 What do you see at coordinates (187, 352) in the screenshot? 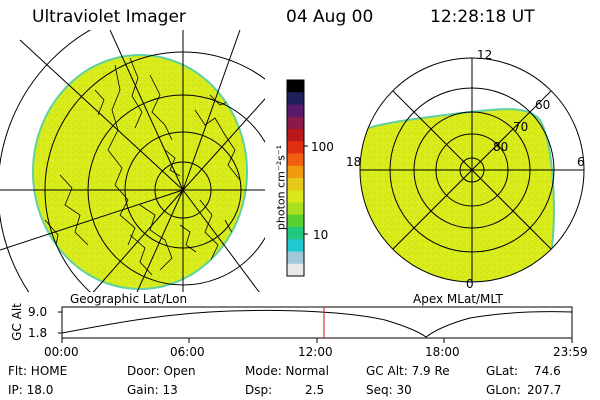
I see `altitude-xtick-0600: 06:00` at bounding box center [187, 352].